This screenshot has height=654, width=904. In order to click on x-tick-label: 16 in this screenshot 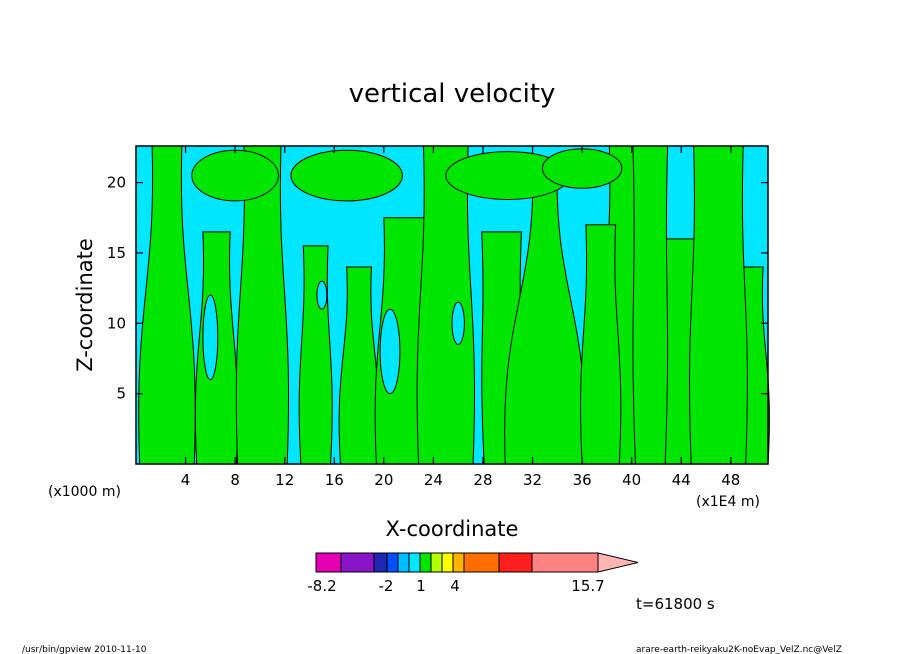, I will do `click(334, 480)`.